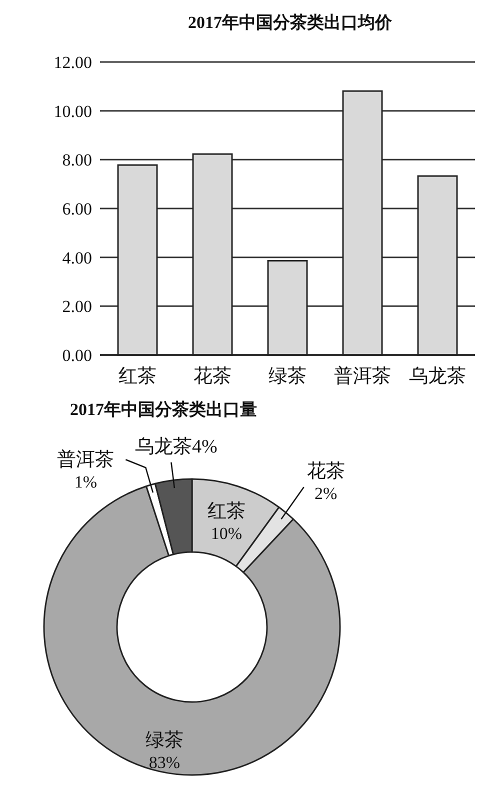  What do you see at coordinates (290, 22) in the screenshot?
I see `chart-title: 2017年中国分茶类出口均价` at bounding box center [290, 22].